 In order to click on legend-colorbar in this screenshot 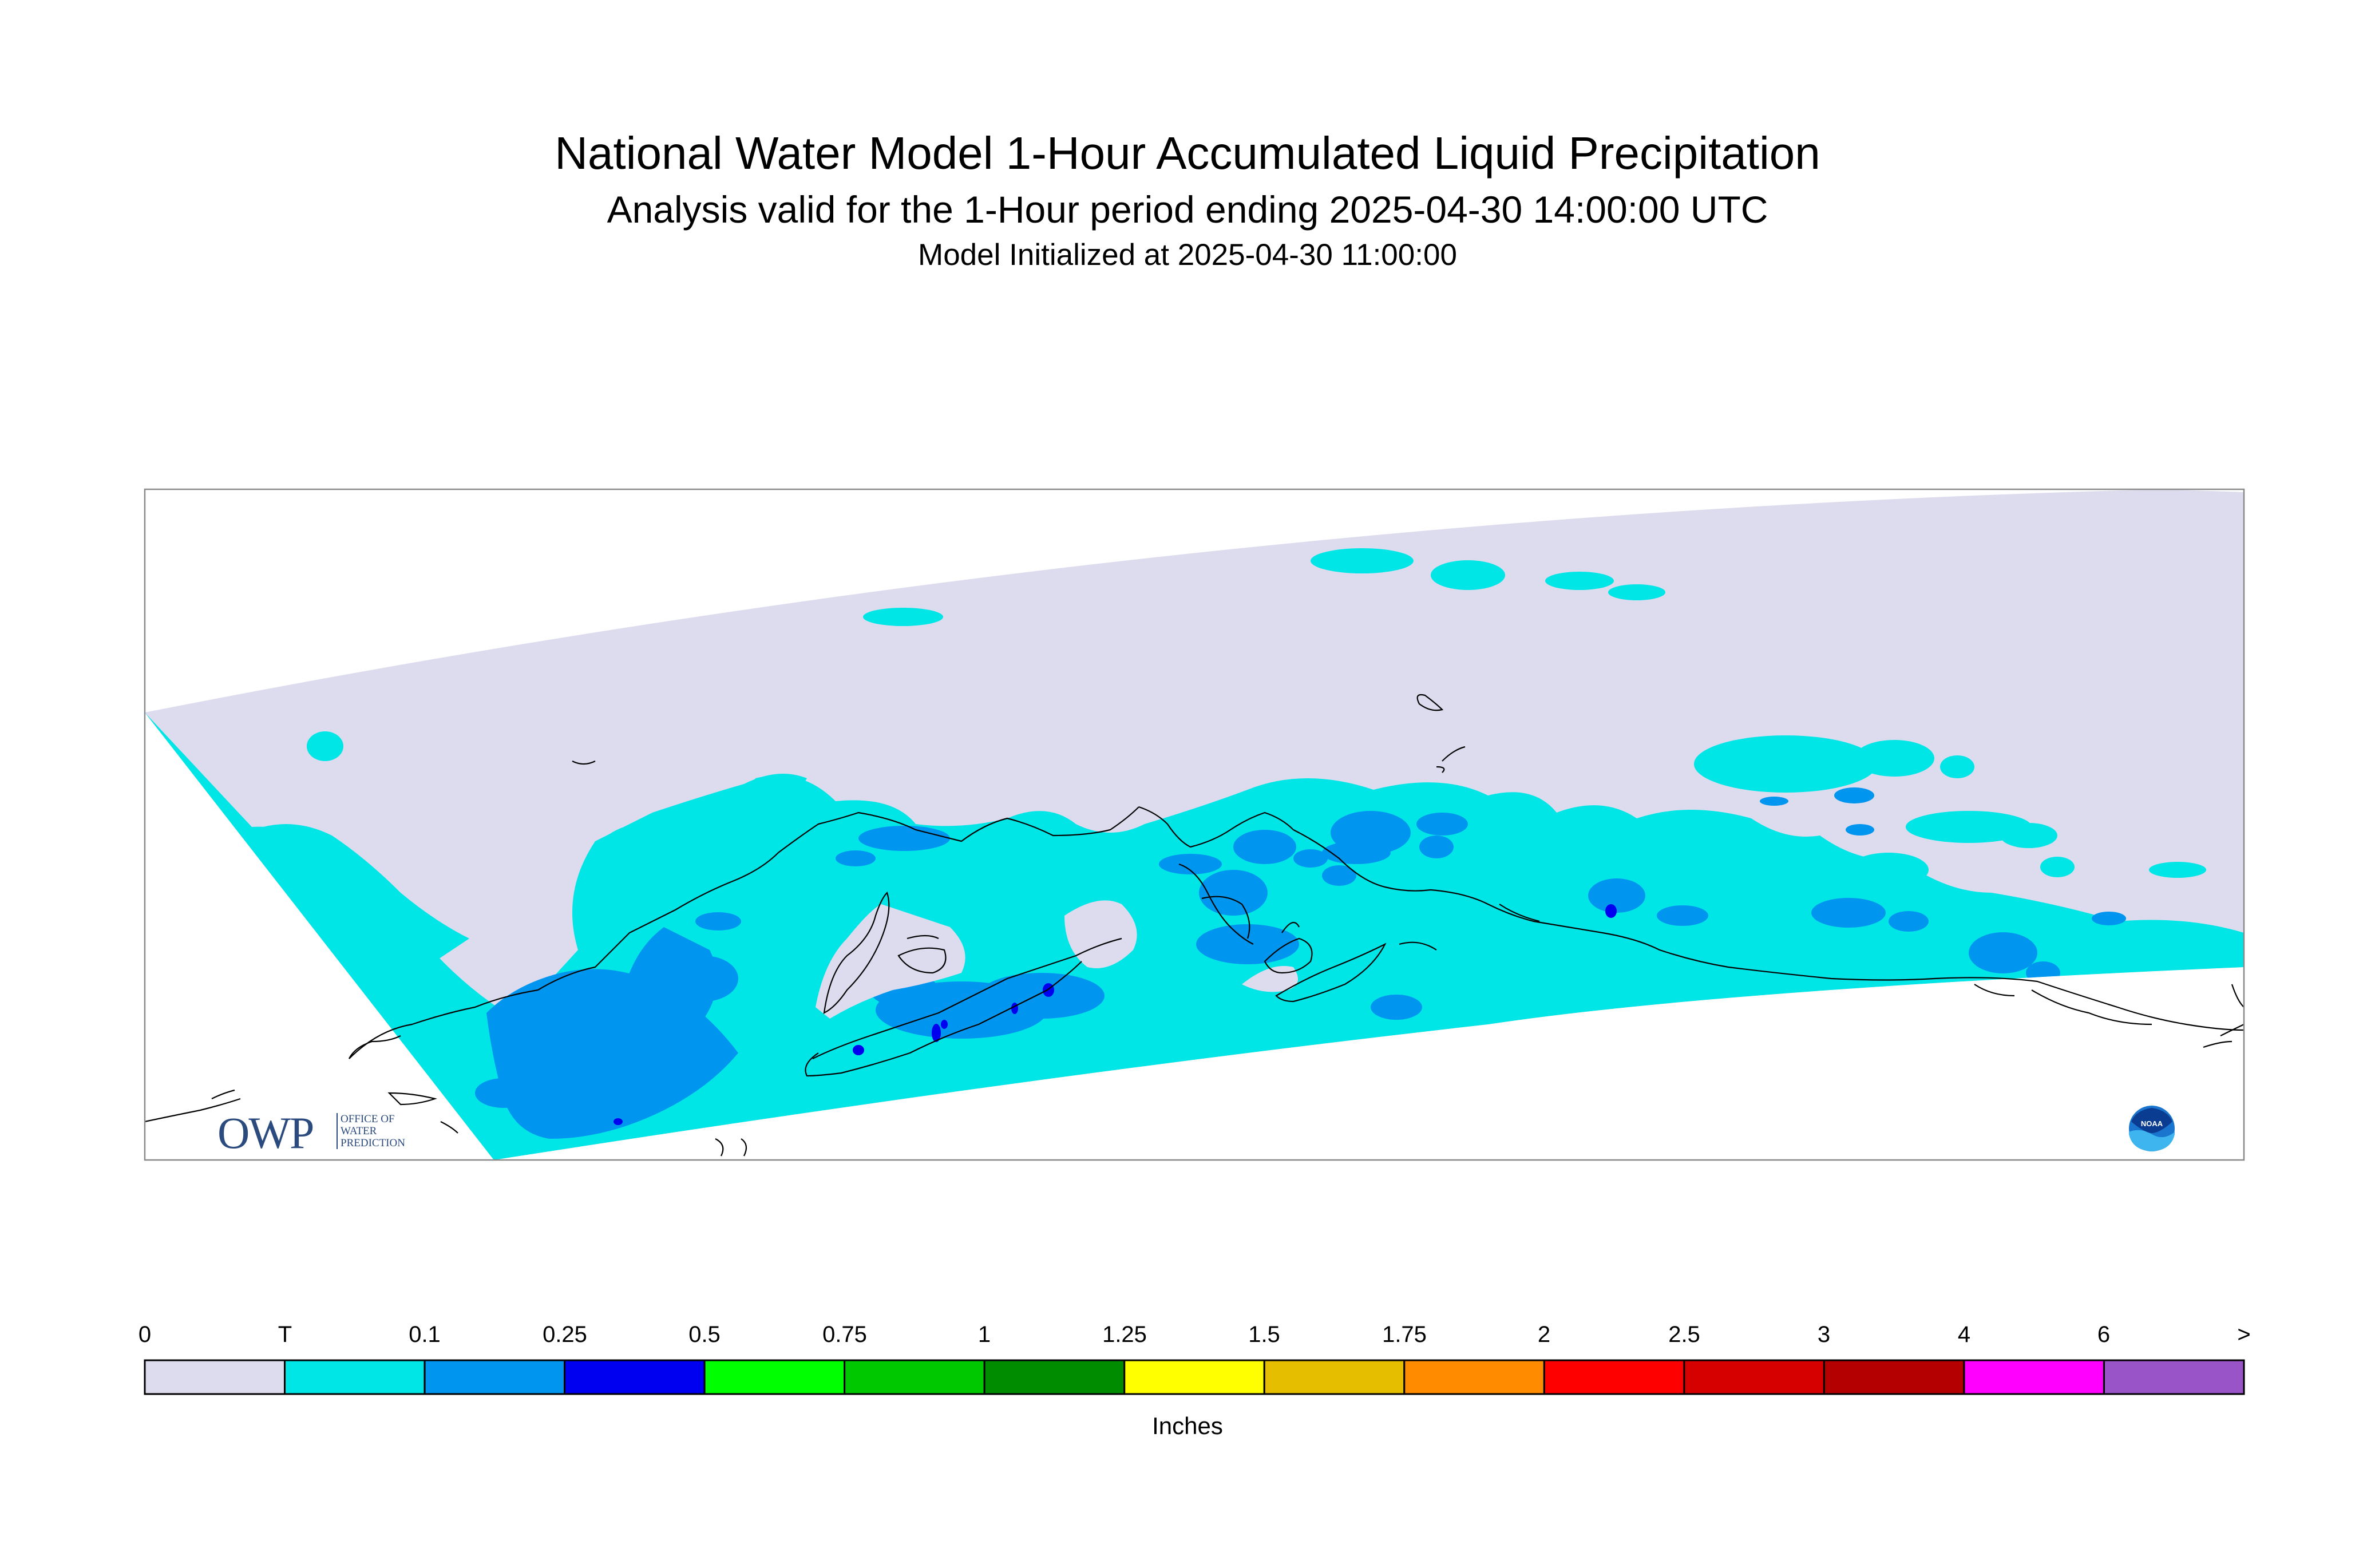, I will do `click(1195, 1377)`.